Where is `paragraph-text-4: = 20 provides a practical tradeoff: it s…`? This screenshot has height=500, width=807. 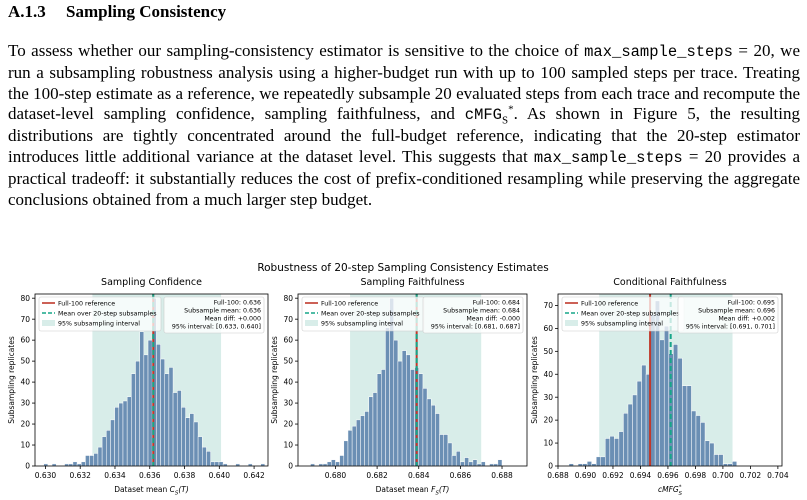 paragraph-text-4: = 20 provides a practical tradeoff: it s… is located at coordinates (404, 177).